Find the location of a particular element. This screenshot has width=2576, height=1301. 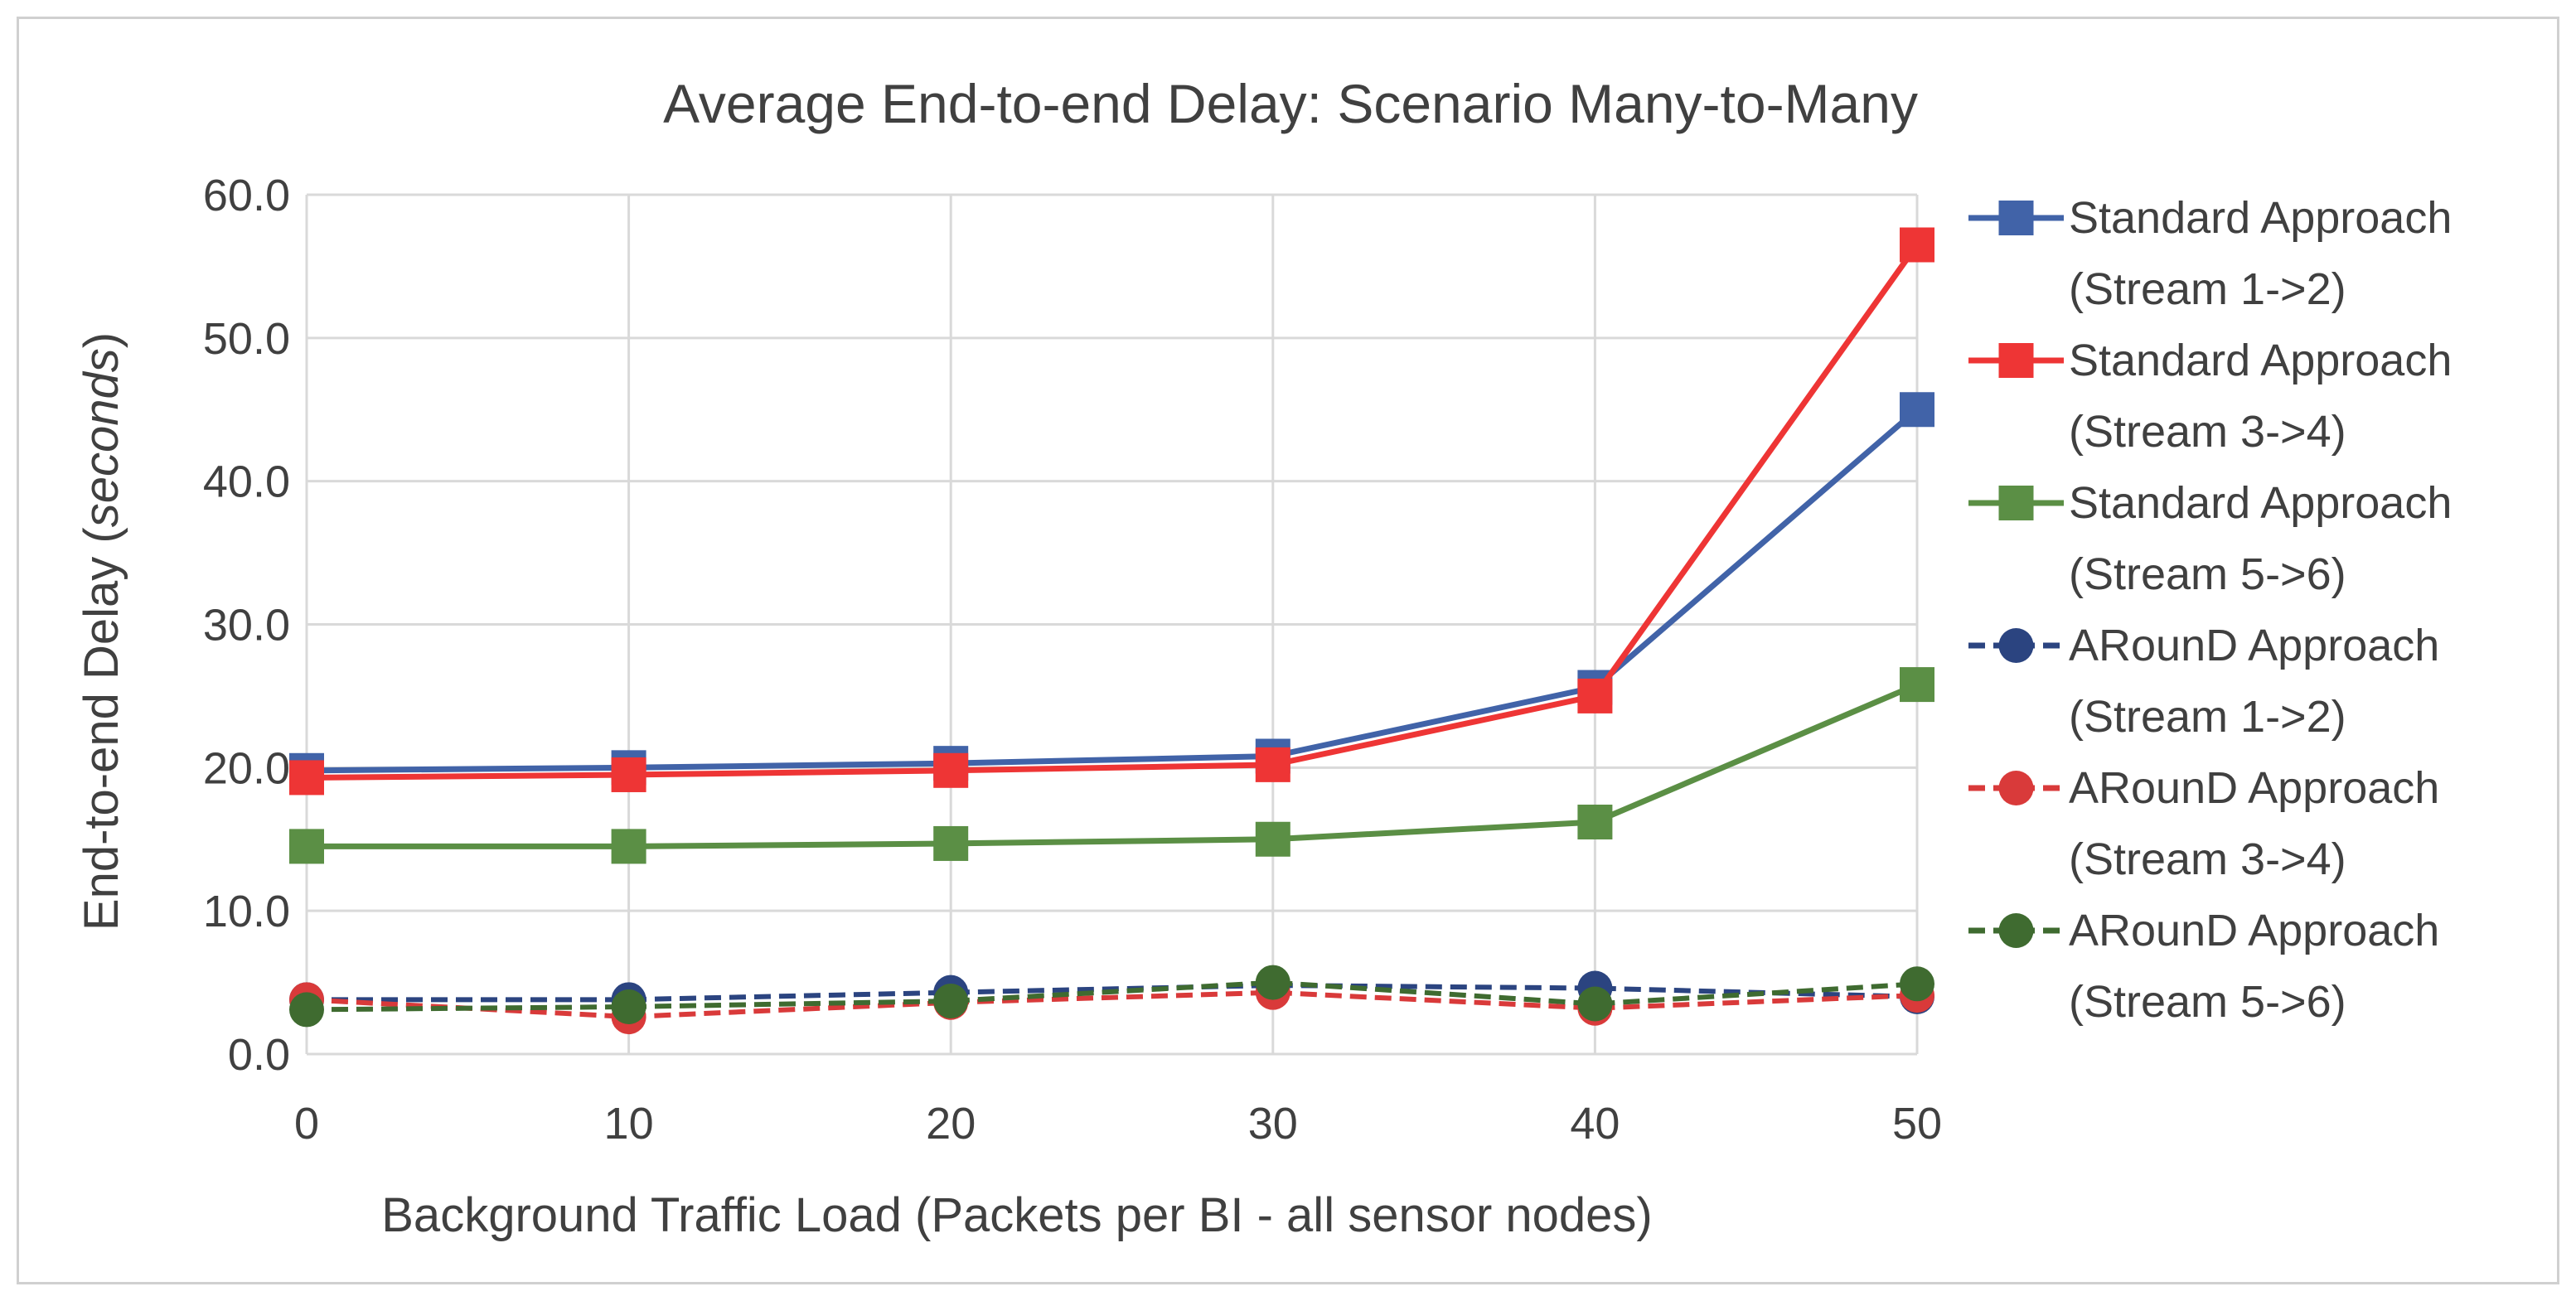

series-5-line is located at coordinates (1112, 1004).